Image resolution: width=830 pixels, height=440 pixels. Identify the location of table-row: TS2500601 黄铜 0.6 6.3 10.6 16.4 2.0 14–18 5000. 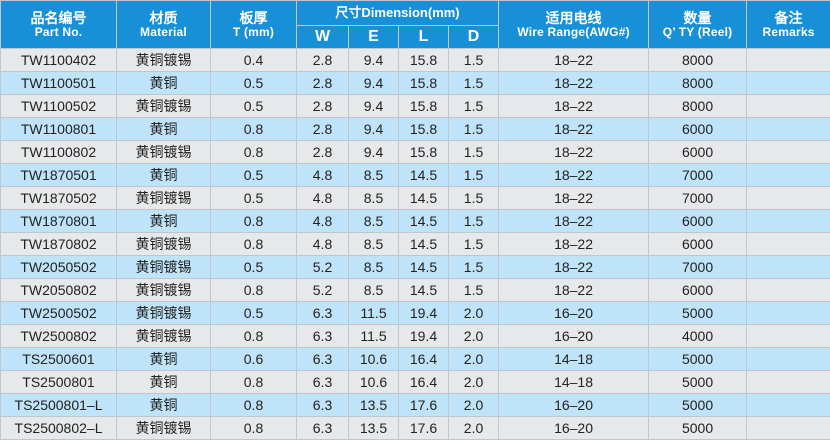
(415, 359).